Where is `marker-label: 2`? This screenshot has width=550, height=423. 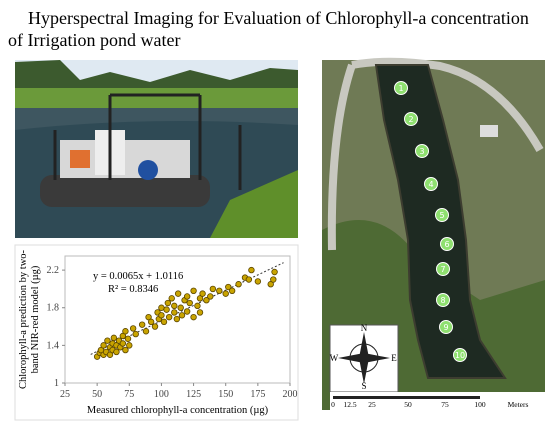
marker-label: 2 is located at coordinates (410, 119).